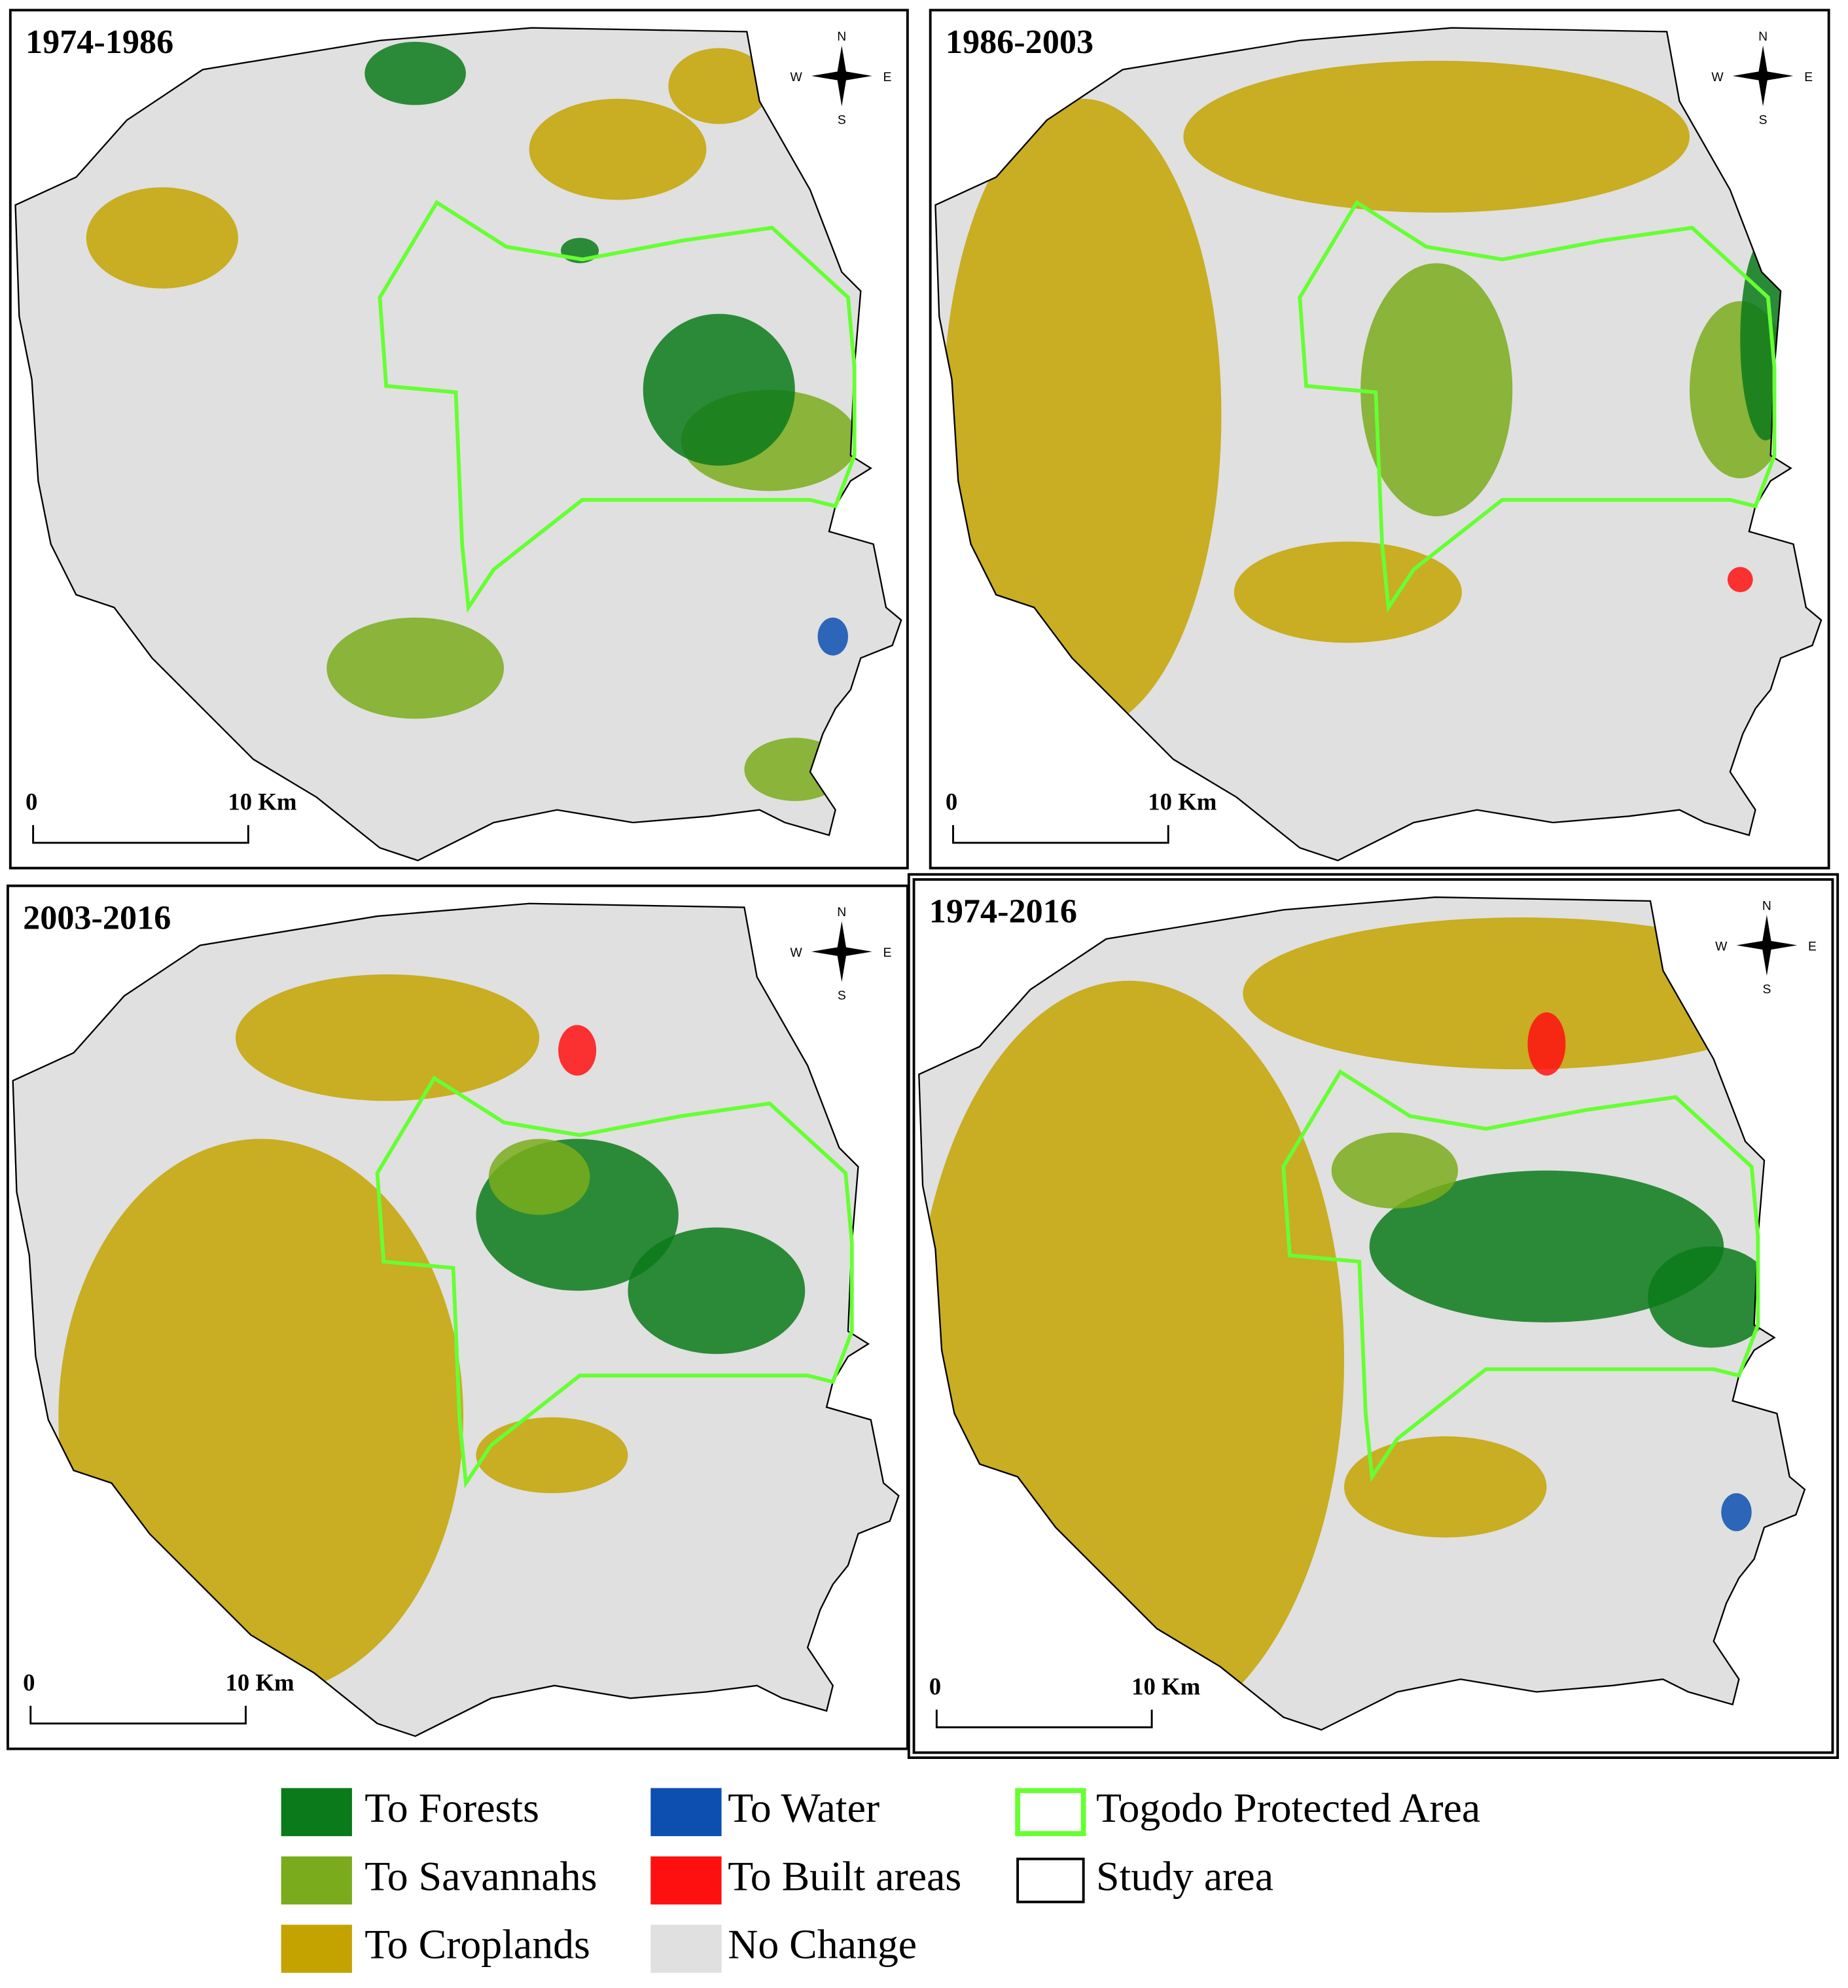 Image resolution: width=1848 pixels, height=1988 pixels. I want to click on legend-label: To Croplands, so click(477, 1944).